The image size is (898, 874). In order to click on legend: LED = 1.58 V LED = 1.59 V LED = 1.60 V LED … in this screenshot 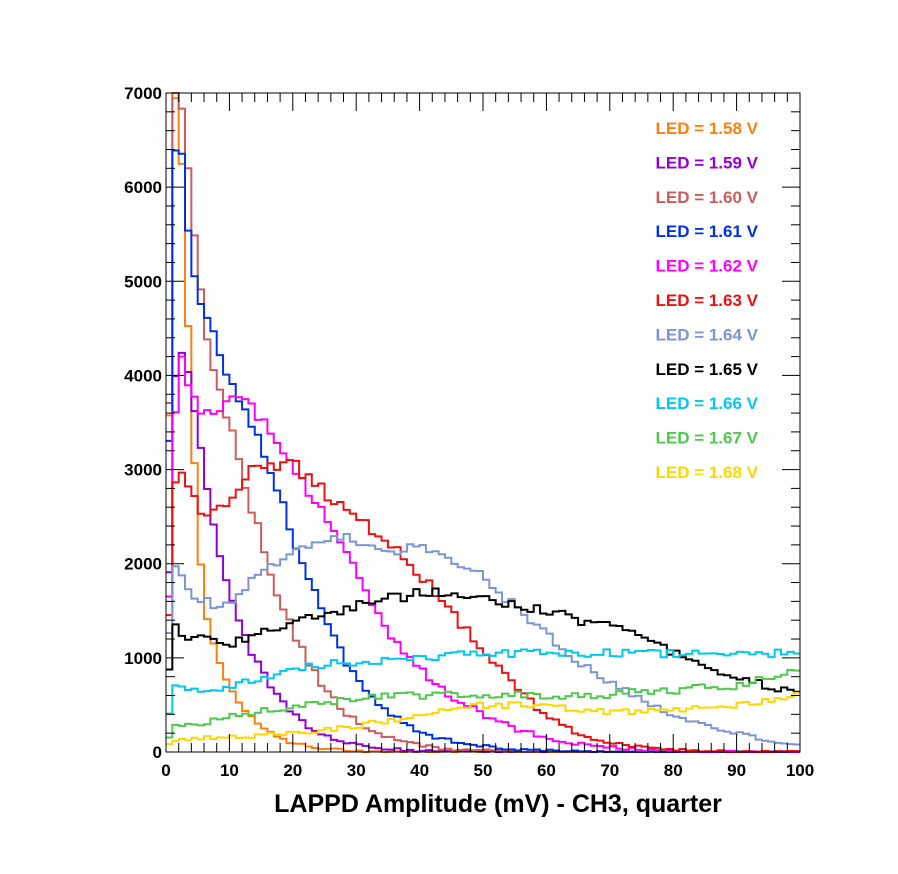, I will do `click(706, 300)`.